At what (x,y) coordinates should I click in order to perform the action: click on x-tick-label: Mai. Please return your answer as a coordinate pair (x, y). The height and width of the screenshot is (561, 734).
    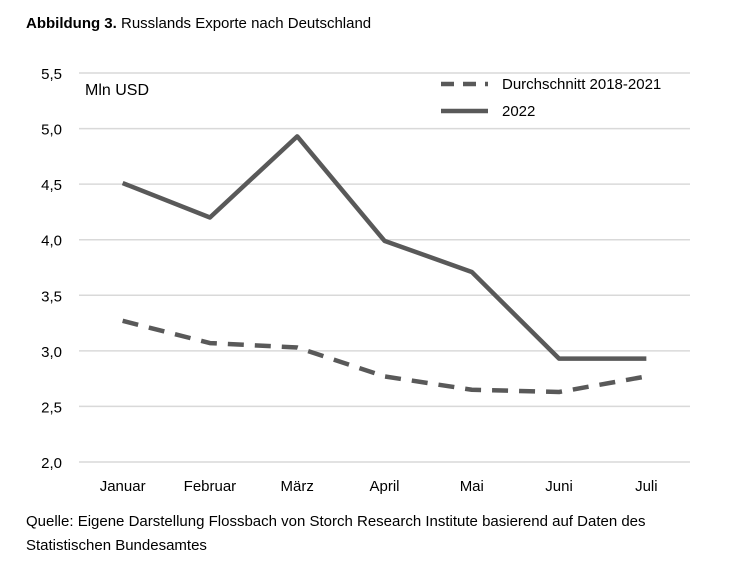
    Looking at the image, I should click on (472, 486).